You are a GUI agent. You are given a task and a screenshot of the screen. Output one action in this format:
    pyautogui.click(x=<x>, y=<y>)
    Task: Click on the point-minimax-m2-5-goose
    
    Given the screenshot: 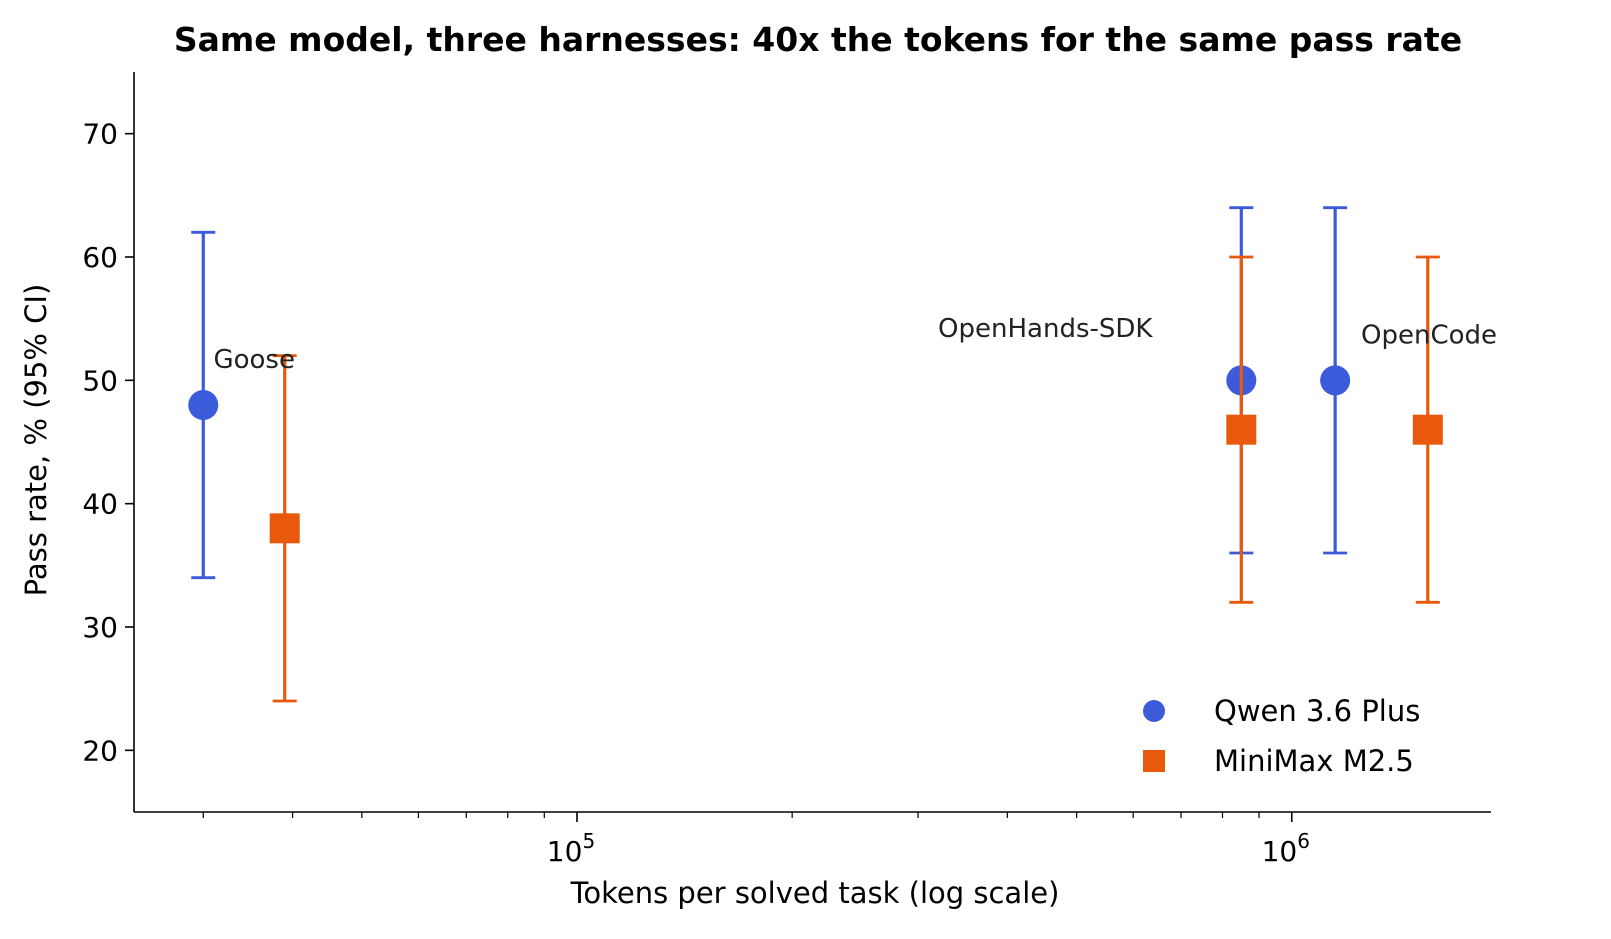 What is the action you would take?
    pyautogui.click(x=284, y=528)
    